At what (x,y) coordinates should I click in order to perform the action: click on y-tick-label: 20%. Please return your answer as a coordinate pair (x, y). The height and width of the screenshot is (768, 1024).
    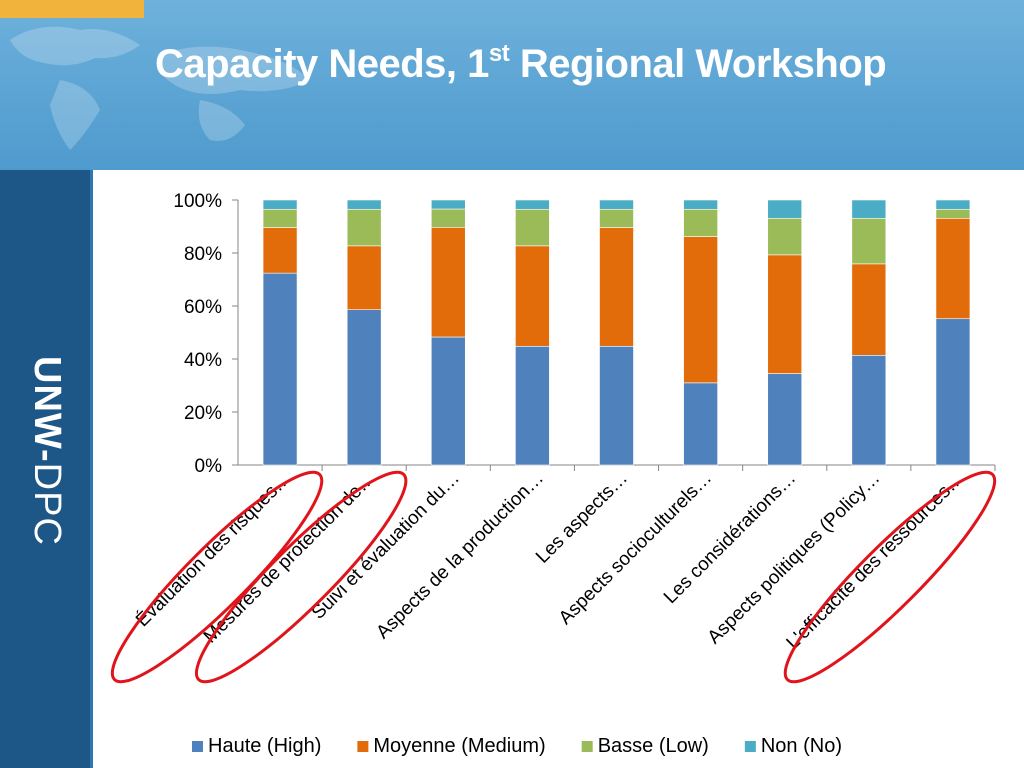
    Looking at the image, I should click on (203, 413).